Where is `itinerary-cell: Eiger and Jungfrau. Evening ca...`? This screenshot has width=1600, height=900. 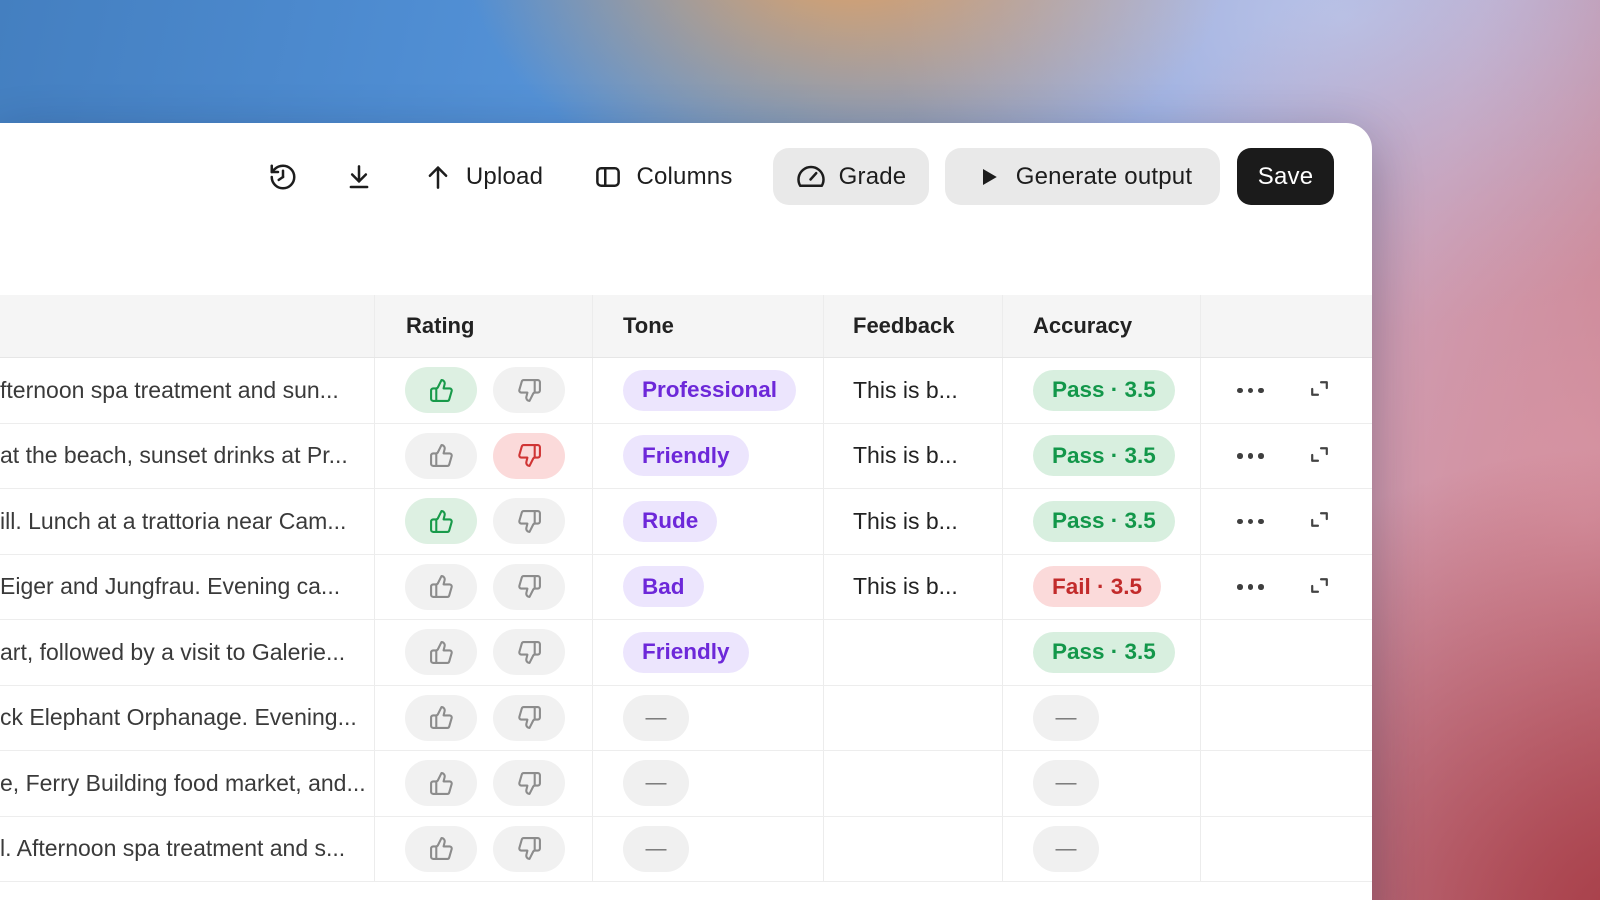
itinerary-cell: Eiger and Jungfrau. Evening ca... is located at coordinates (187, 587).